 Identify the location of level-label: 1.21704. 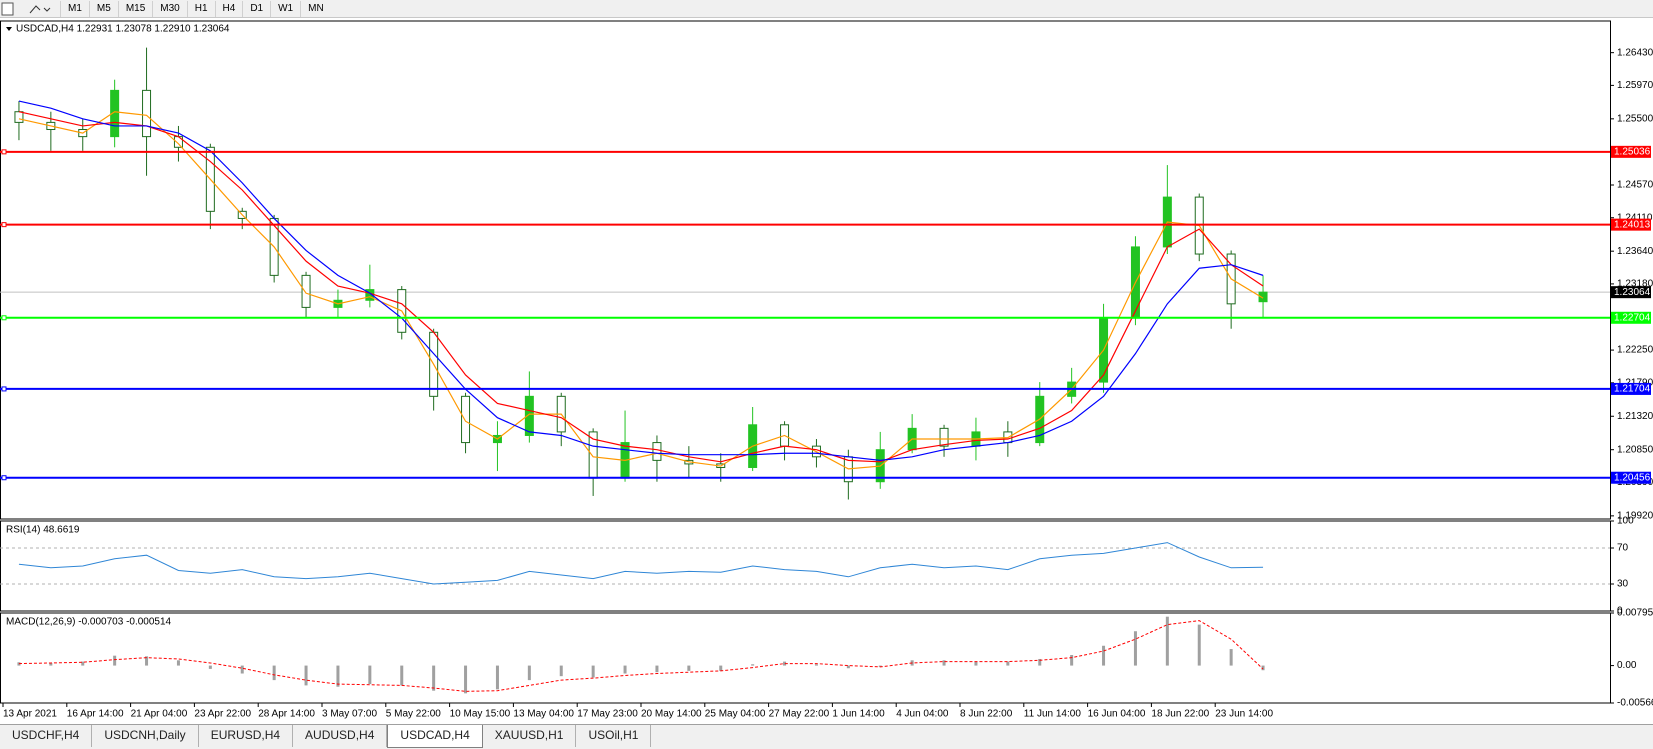
(1632, 389).